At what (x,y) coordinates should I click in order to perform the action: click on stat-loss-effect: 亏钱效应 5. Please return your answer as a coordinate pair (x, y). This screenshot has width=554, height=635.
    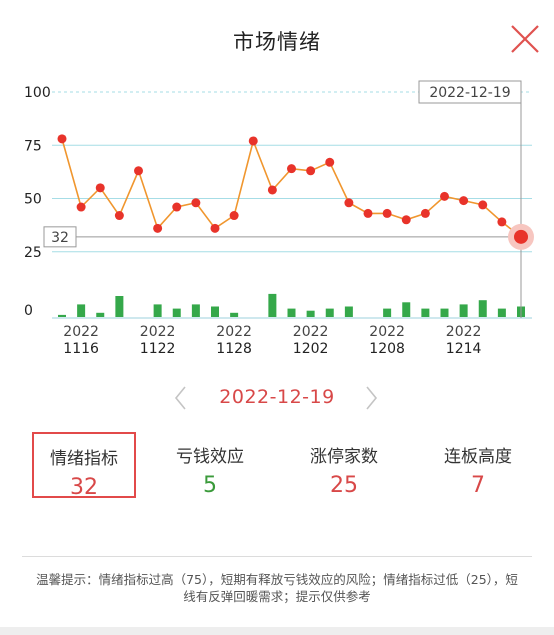
    Looking at the image, I should click on (210, 465).